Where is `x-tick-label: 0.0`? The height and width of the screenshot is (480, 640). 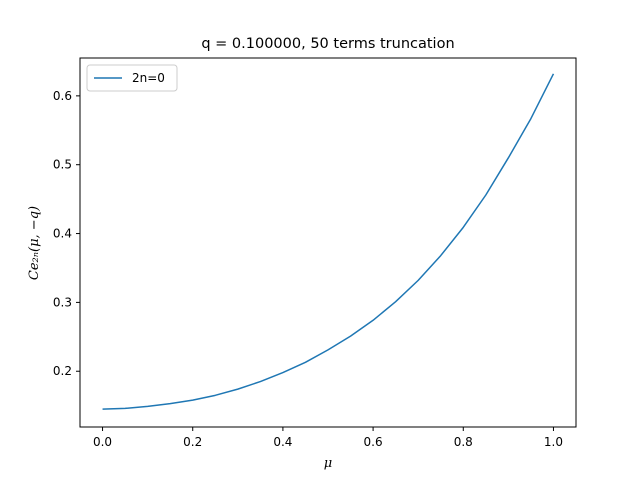 x-tick-label: 0.0 is located at coordinates (102, 442).